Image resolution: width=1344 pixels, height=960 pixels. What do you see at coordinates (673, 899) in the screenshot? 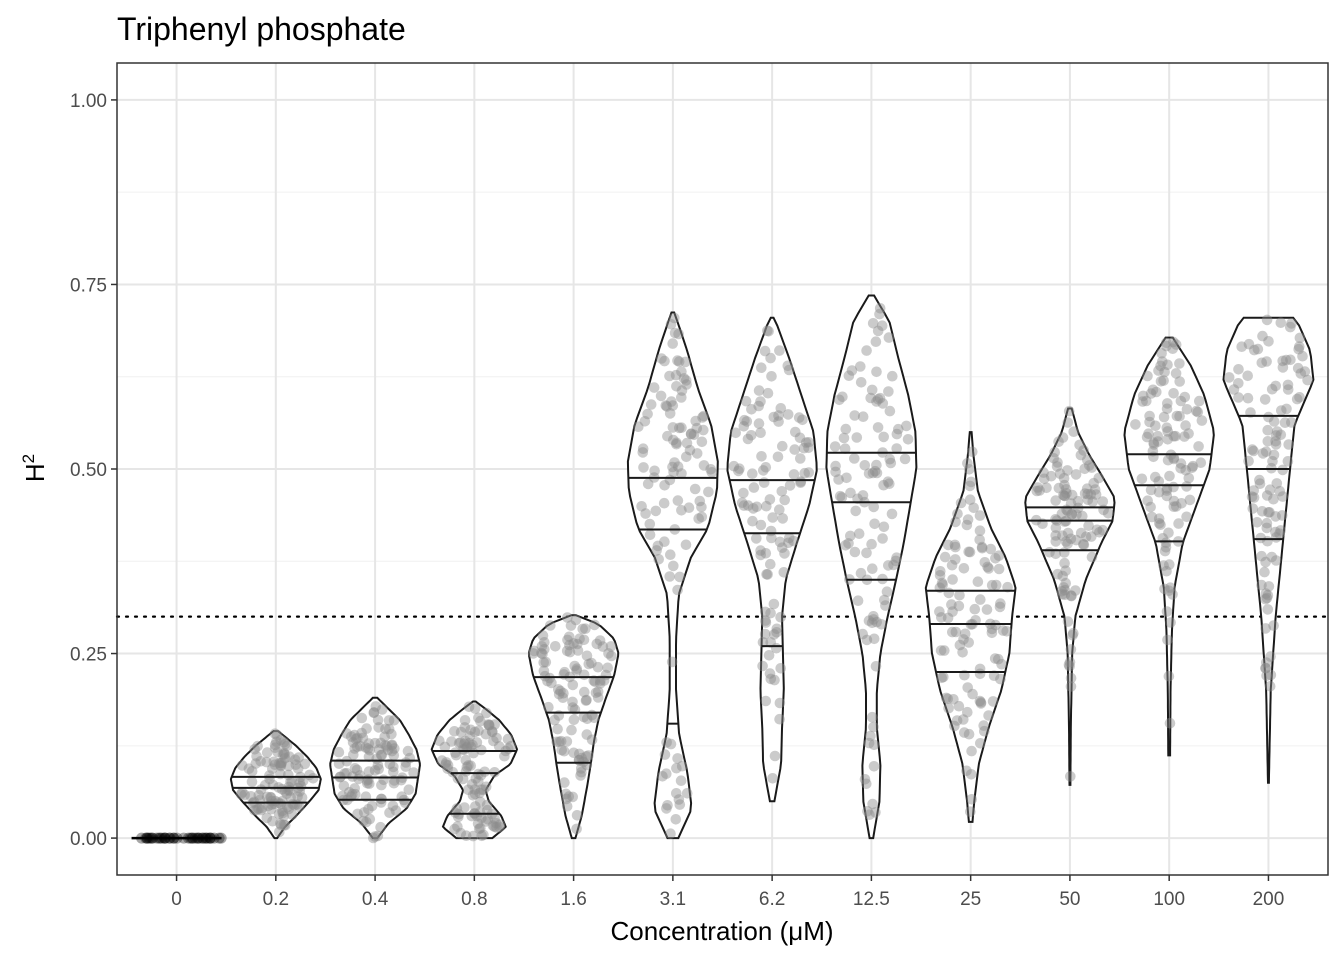
I see `x-tick-label: 3.1` at bounding box center [673, 899].